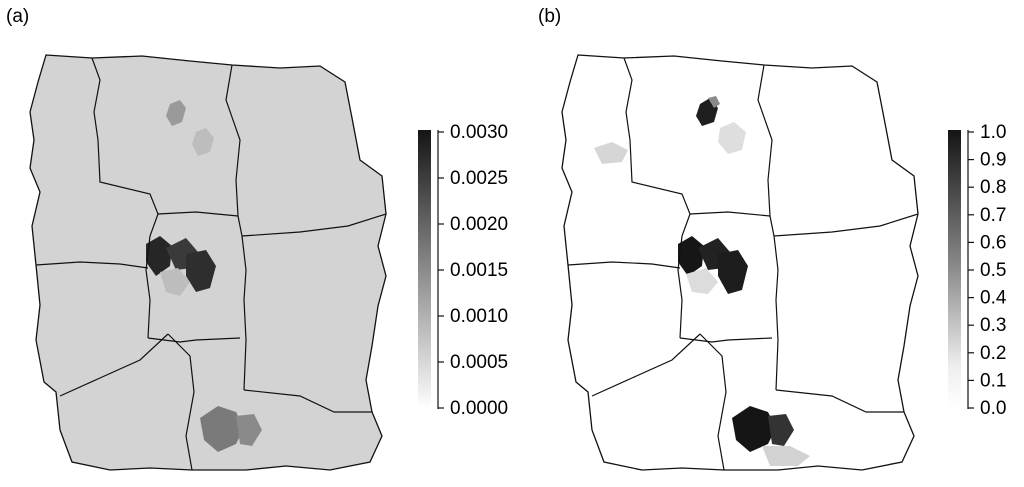  I want to click on panel-a-colorbar-tick-label: 0.0005, so click(479, 362).